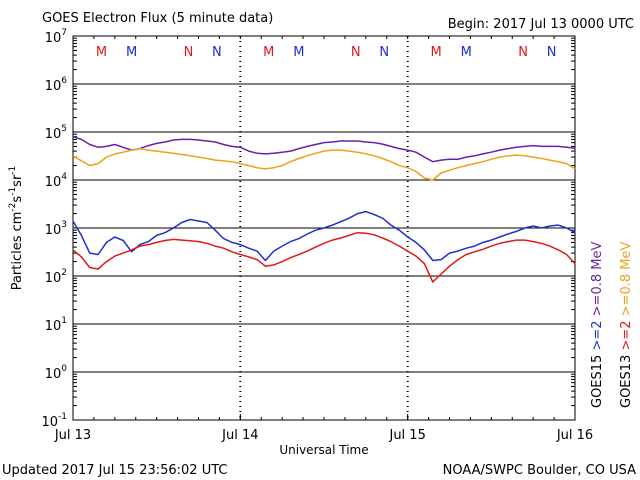  I want to click on x-tick-labels: Jul 13 Jul 14 Jul 15 Jul 16, so click(323, 435).